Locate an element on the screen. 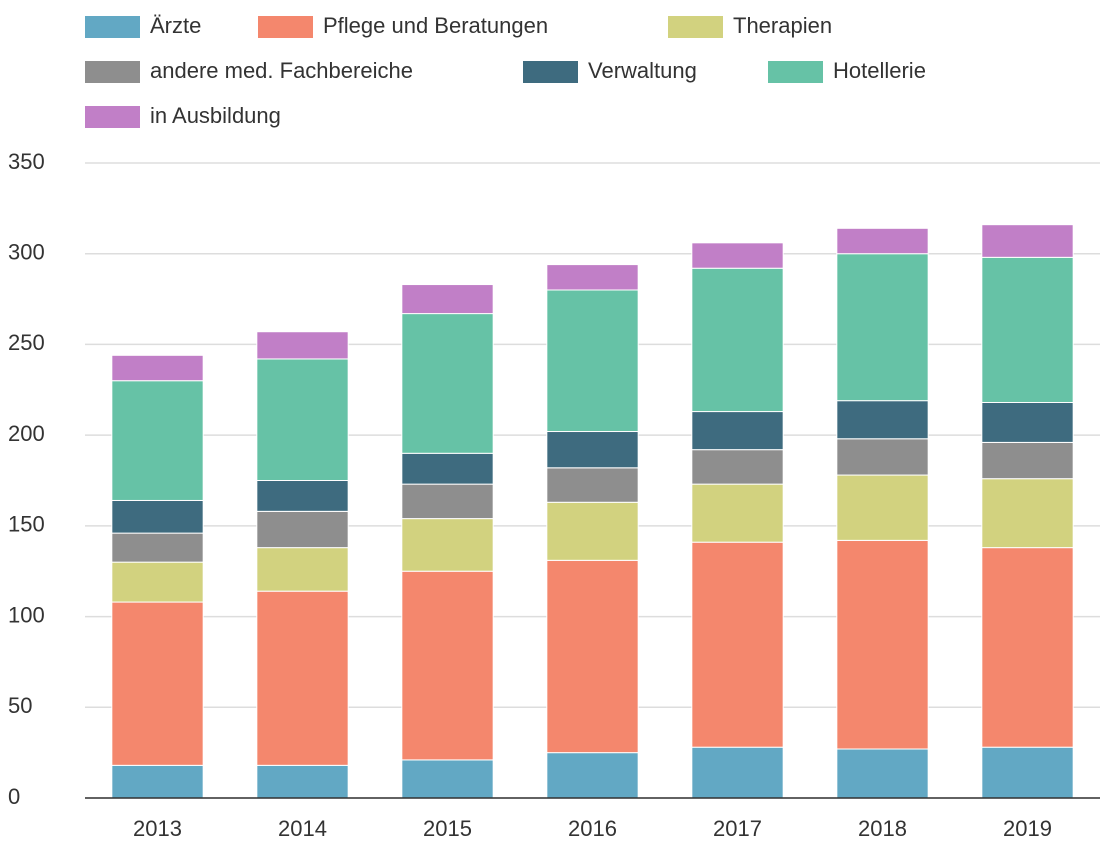  legend-label: Verwaltung is located at coordinates (642, 70).